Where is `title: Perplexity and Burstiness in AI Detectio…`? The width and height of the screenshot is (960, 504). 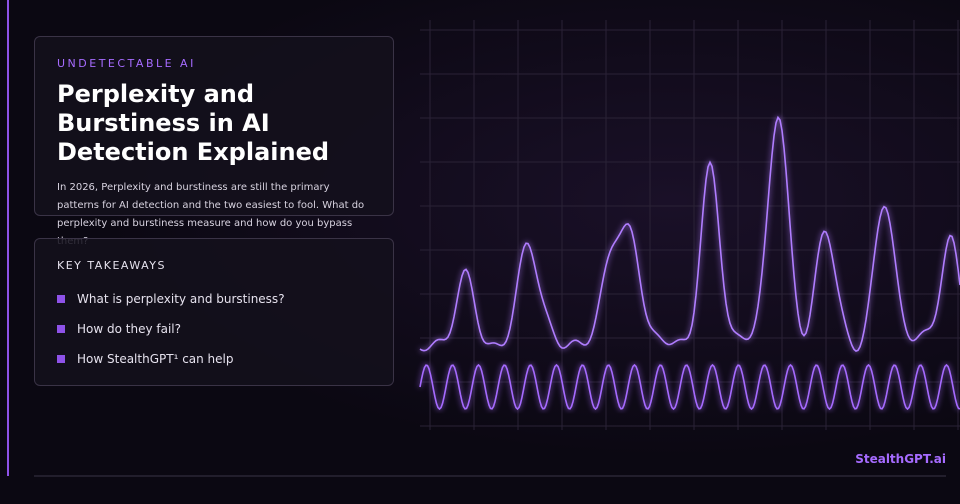 title: Perplexity and Burstiness in AI Detectio… is located at coordinates (193, 123).